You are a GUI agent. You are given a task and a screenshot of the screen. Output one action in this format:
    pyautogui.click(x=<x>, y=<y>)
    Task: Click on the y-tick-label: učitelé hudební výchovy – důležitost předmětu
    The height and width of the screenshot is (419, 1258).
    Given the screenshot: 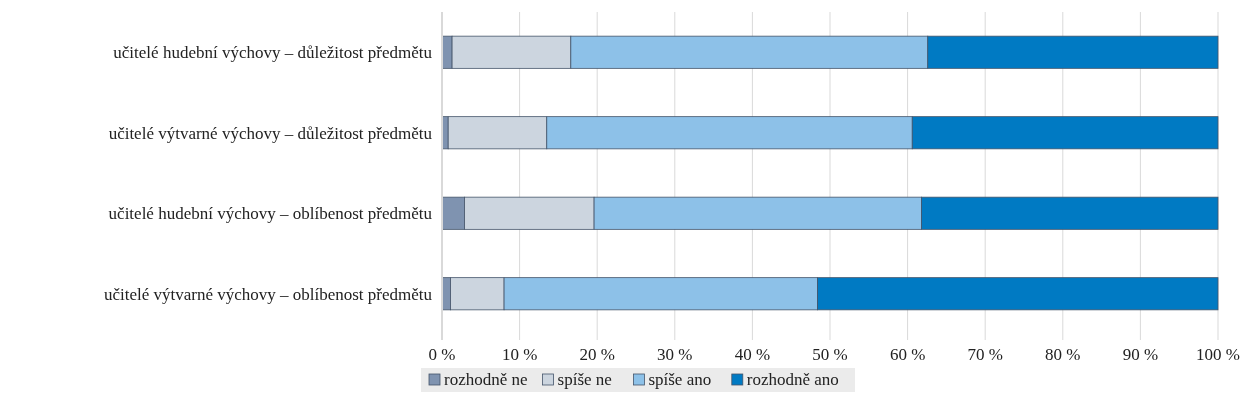 What is the action you would take?
    pyautogui.click(x=273, y=53)
    